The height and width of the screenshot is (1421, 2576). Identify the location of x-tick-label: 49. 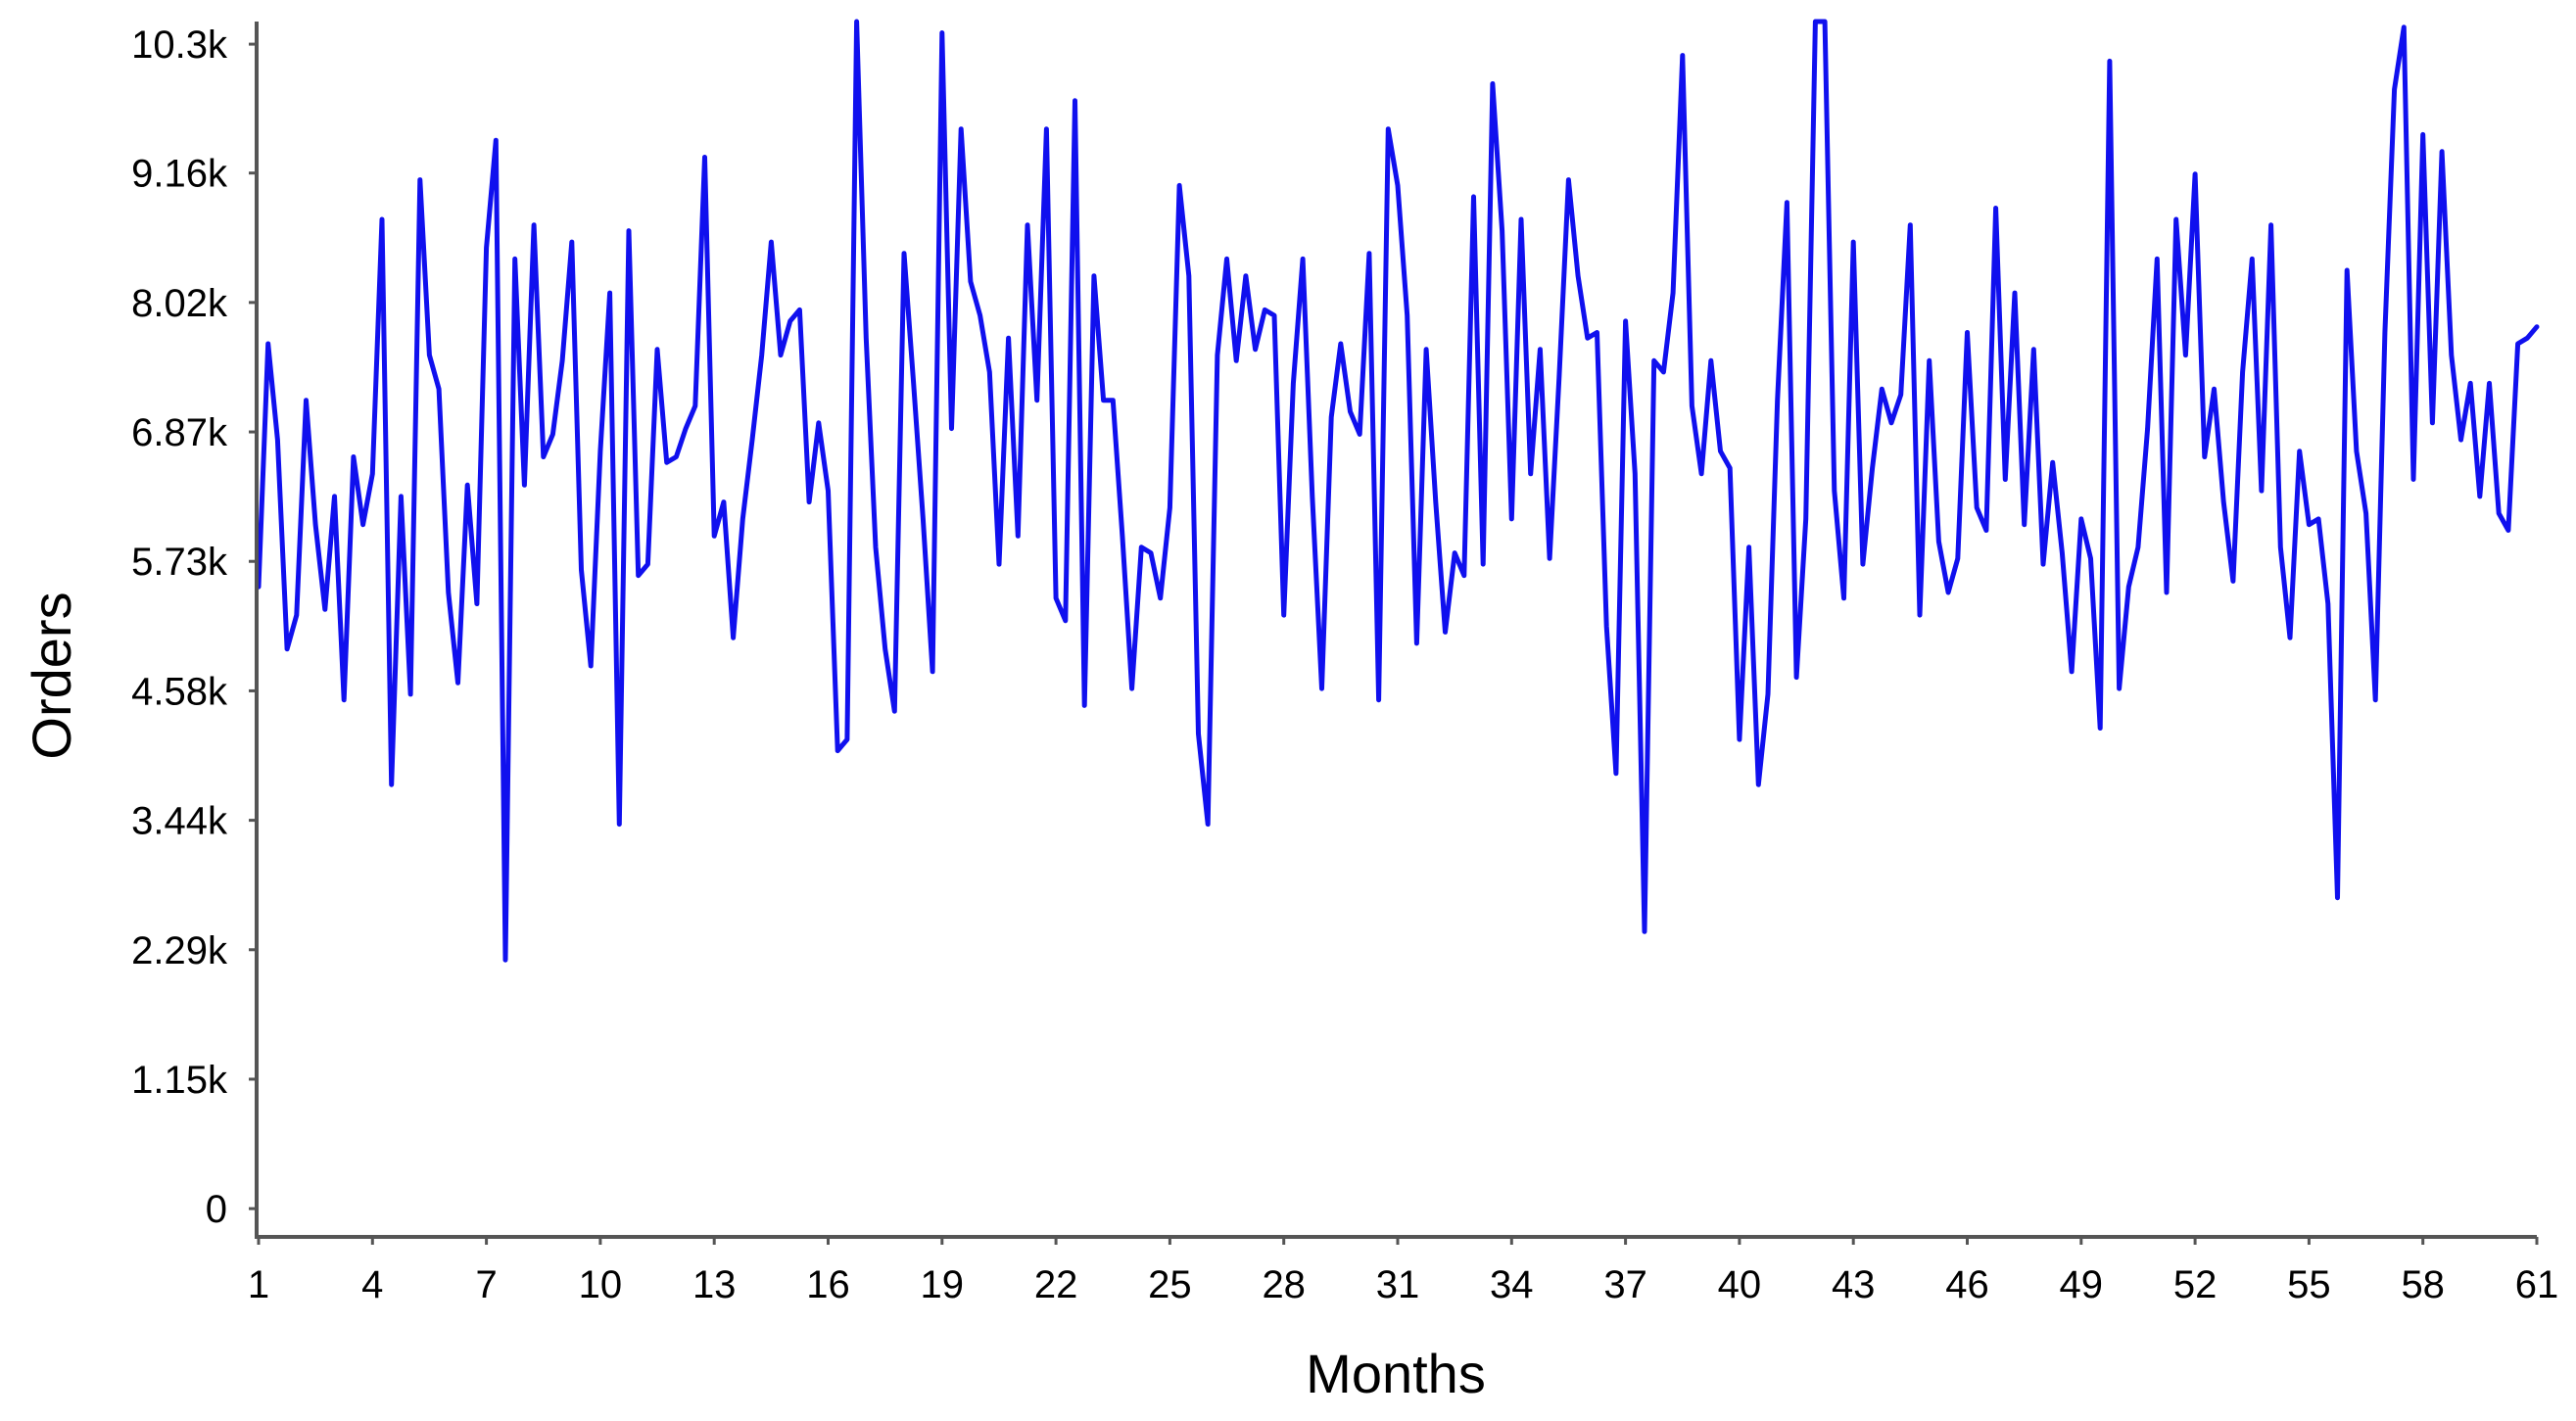
(2082, 1285).